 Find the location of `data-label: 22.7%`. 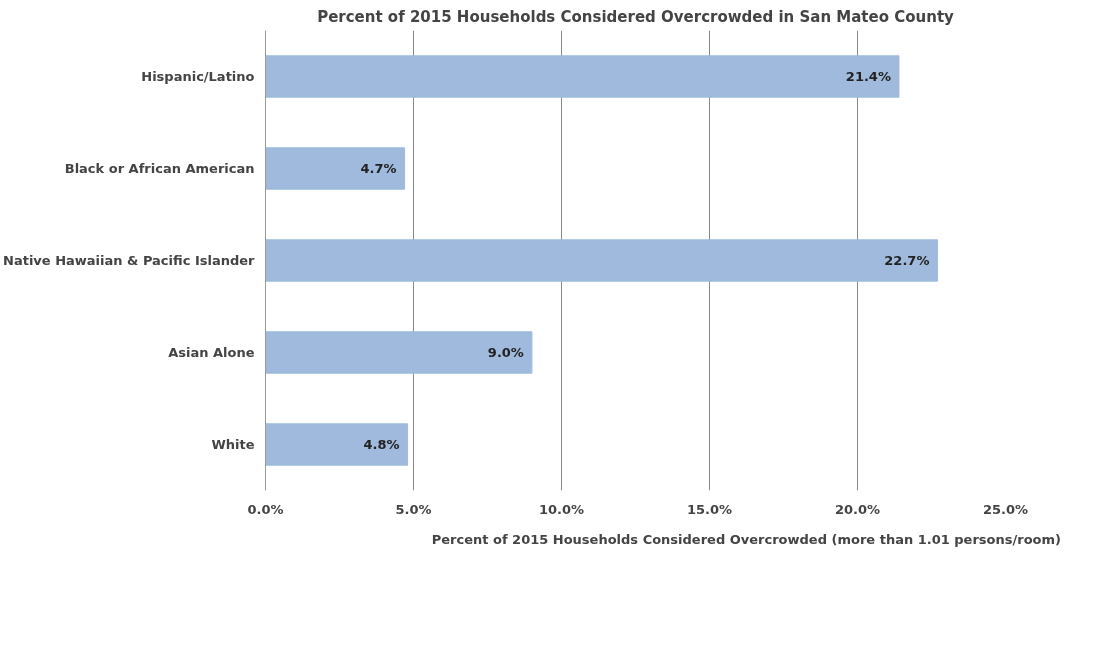

data-label: 22.7% is located at coordinates (907, 260).